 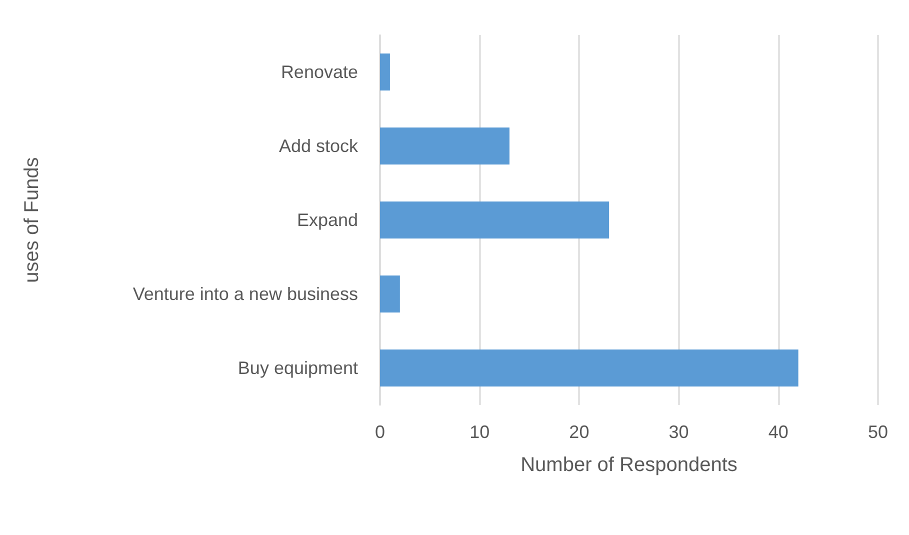 What do you see at coordinates (678, 432) in the screenshot?
I see `x-tick-label: 30` at bounding box center [678, 432].